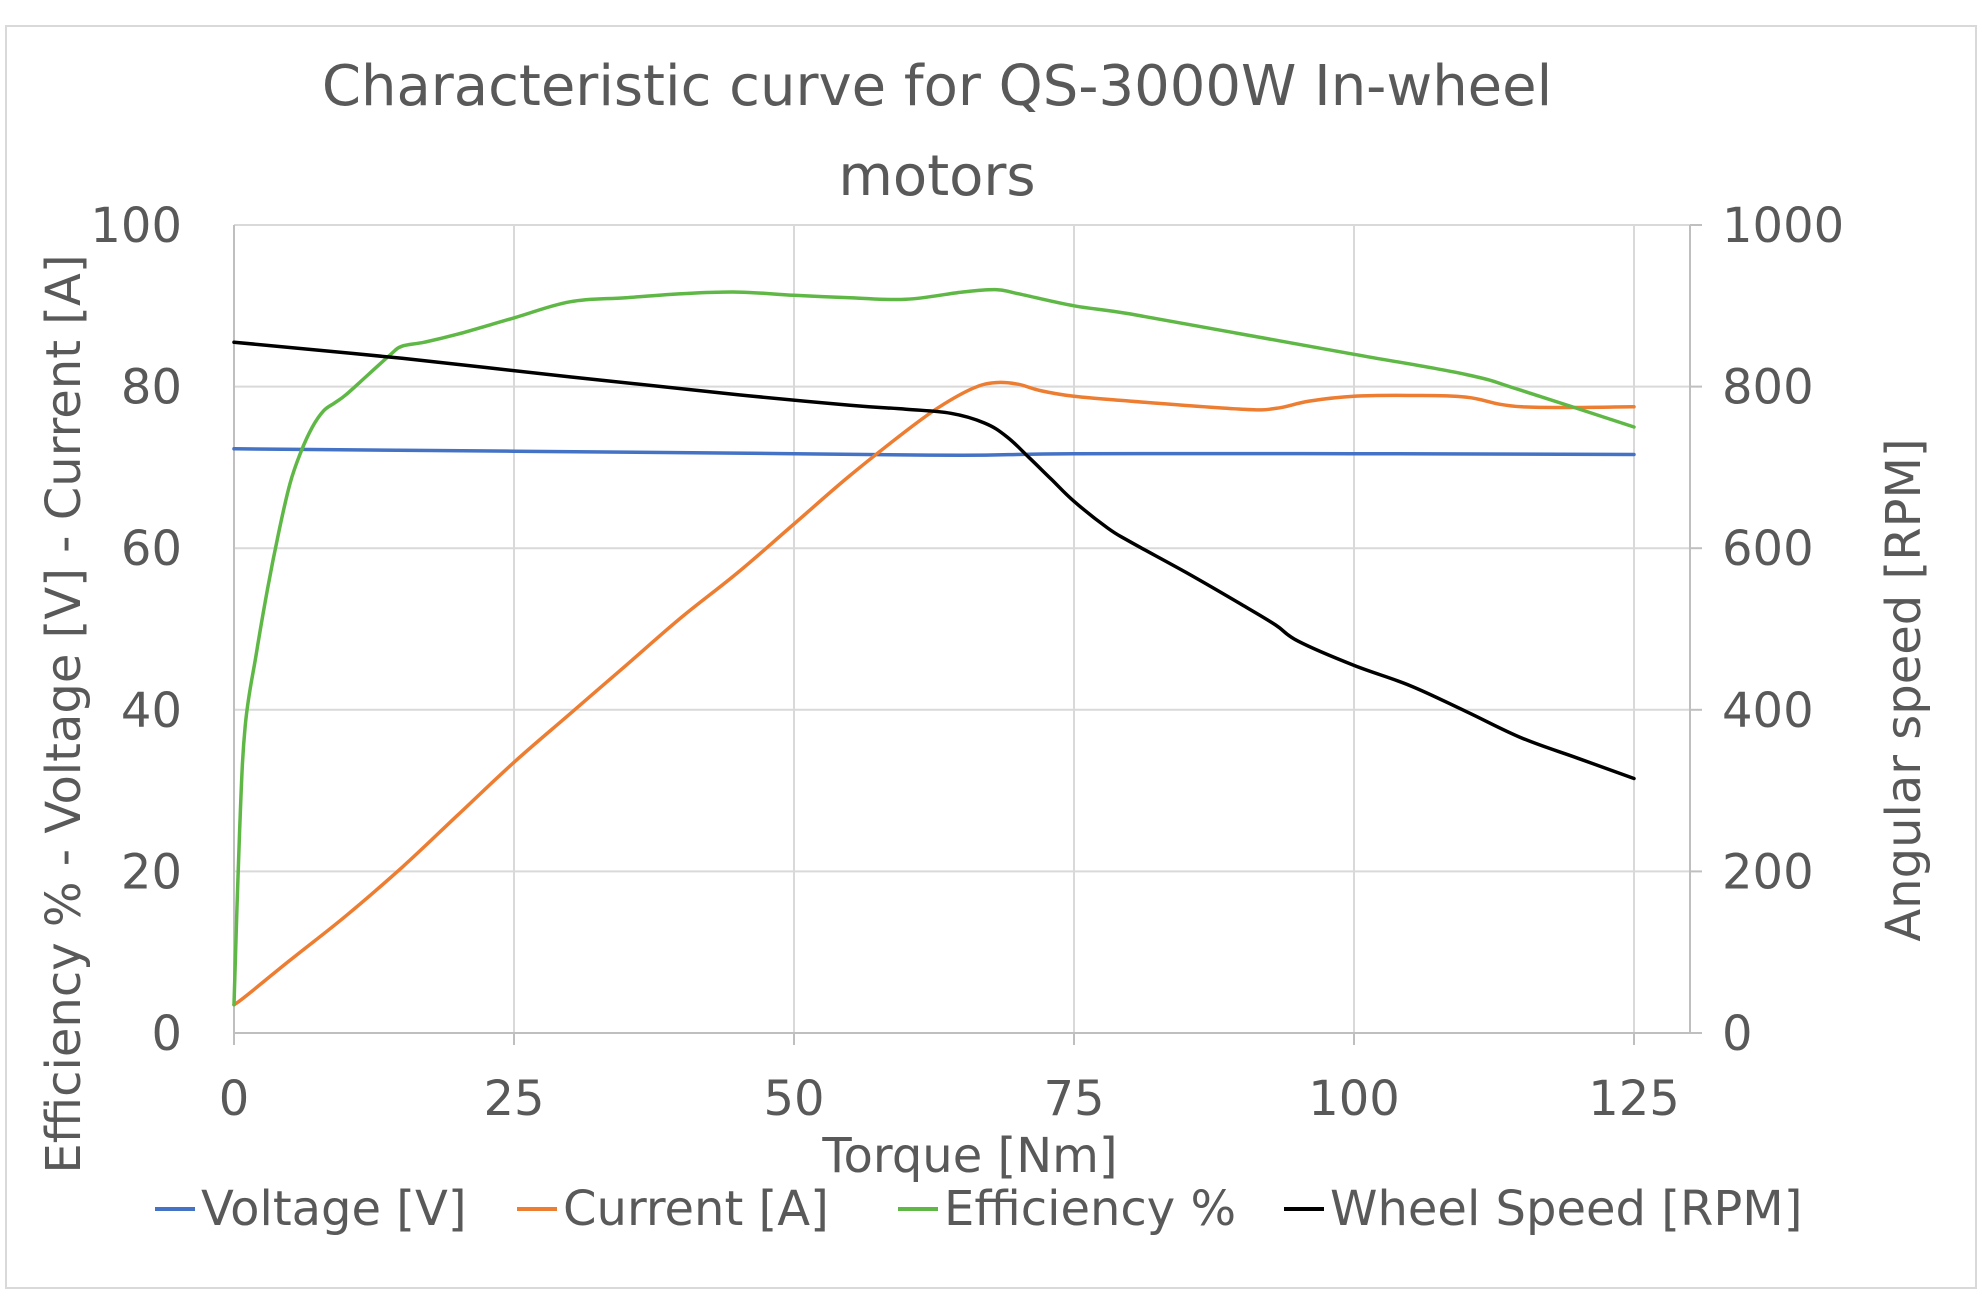  I want to click on y2-tick-label: 200, so click(1768, 872).